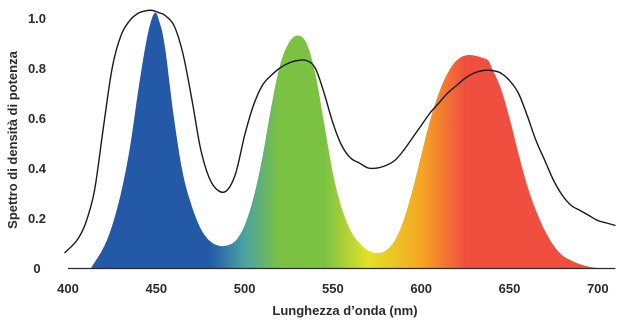 The height and width of the screenshot is (320, 622). I want to click on x-tick-labels: 400 450 500 550 600 650 700, so click(333, 288).